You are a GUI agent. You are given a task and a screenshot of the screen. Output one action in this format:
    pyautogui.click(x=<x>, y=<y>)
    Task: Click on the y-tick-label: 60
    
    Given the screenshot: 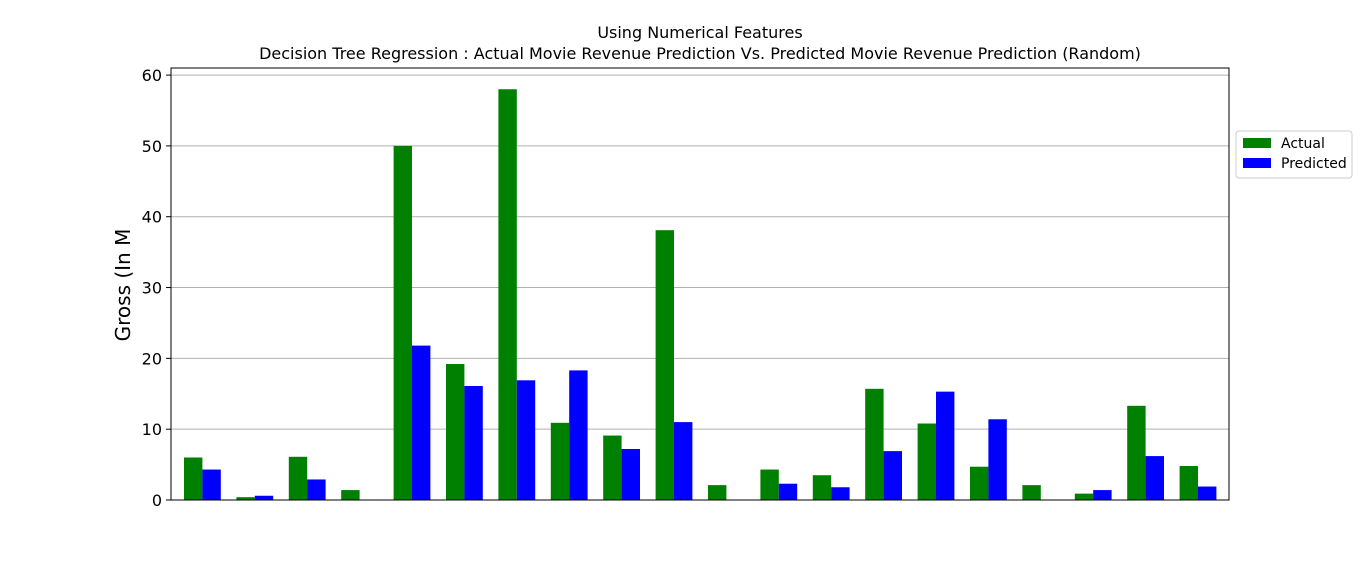 What is the action you would take?
    pyautogui.click(x=152, y=75)
    